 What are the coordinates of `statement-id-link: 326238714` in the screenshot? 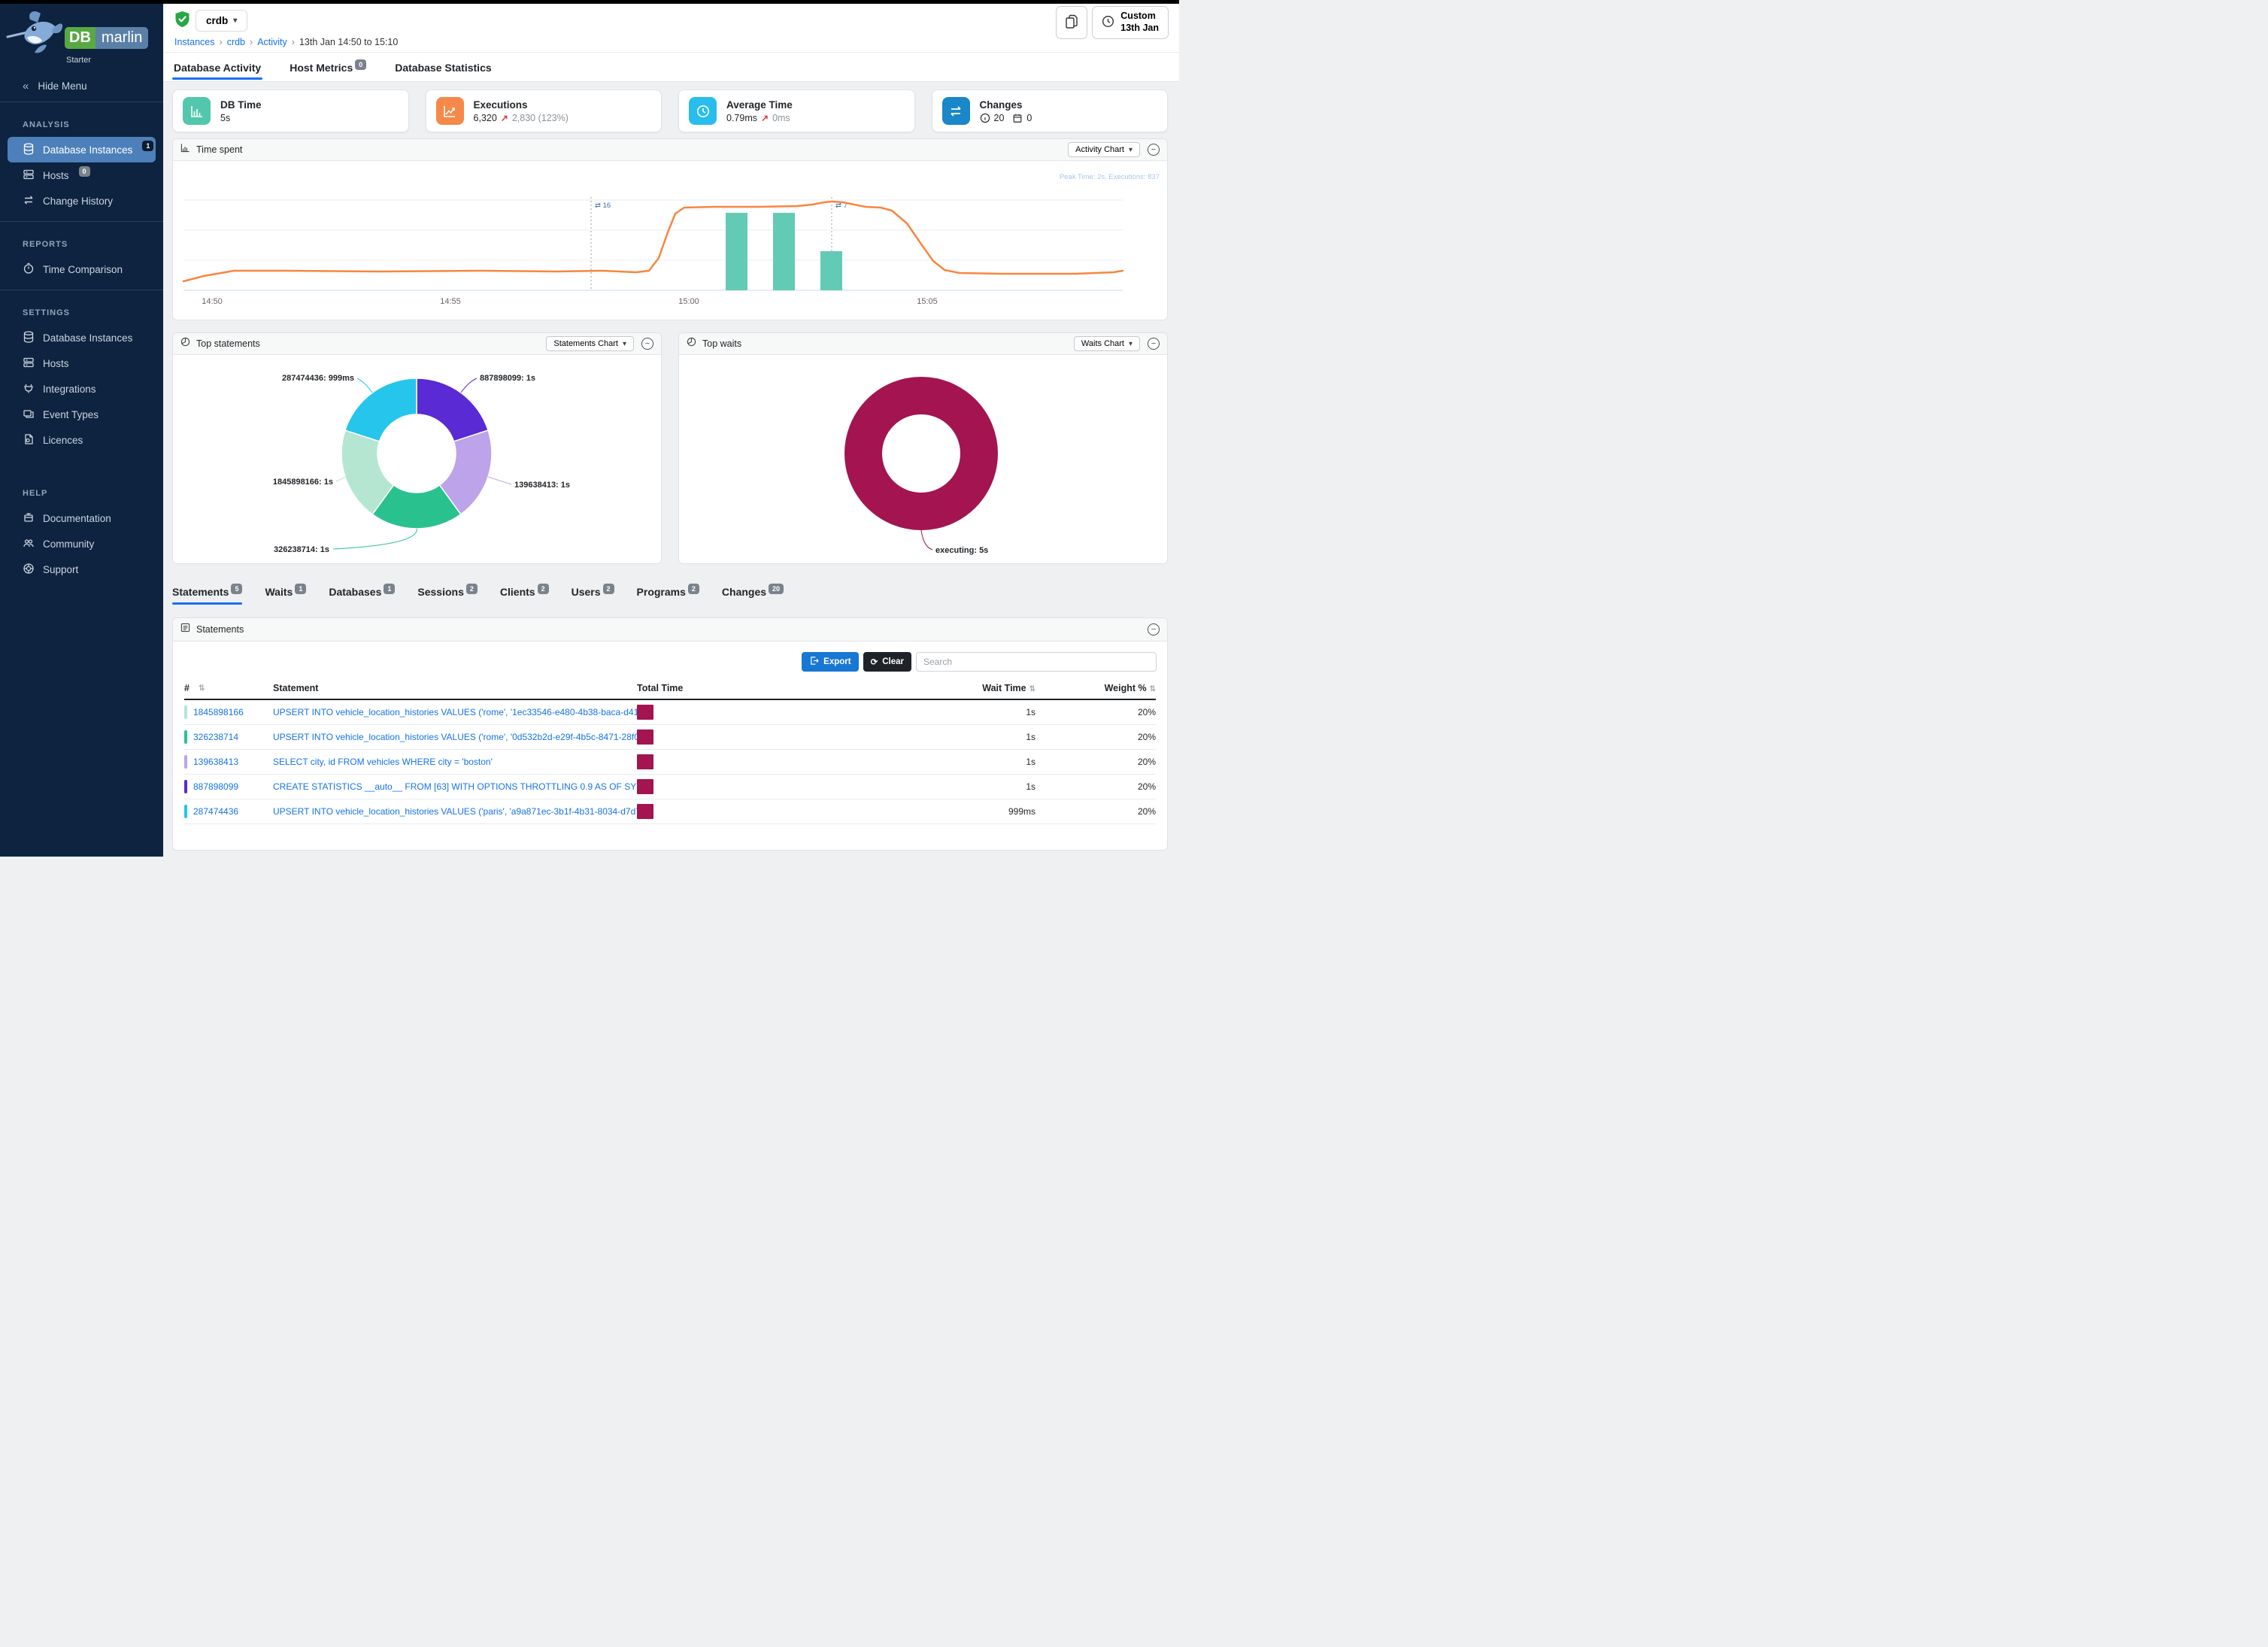 It's located at (216, 737).